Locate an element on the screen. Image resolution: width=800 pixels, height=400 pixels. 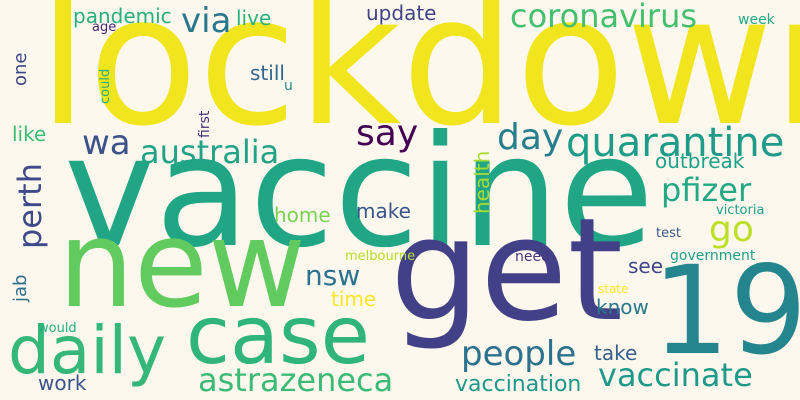
word-via: via is located at coordinates (206, 21).